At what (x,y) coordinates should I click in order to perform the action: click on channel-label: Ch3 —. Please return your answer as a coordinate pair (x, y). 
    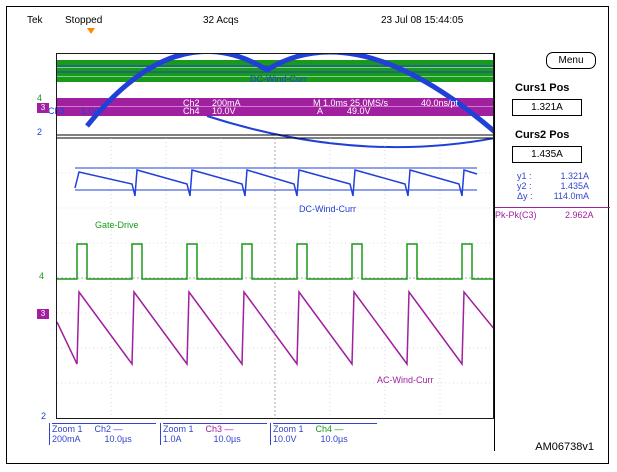
    Looking at the image, I should click on (219, 429).